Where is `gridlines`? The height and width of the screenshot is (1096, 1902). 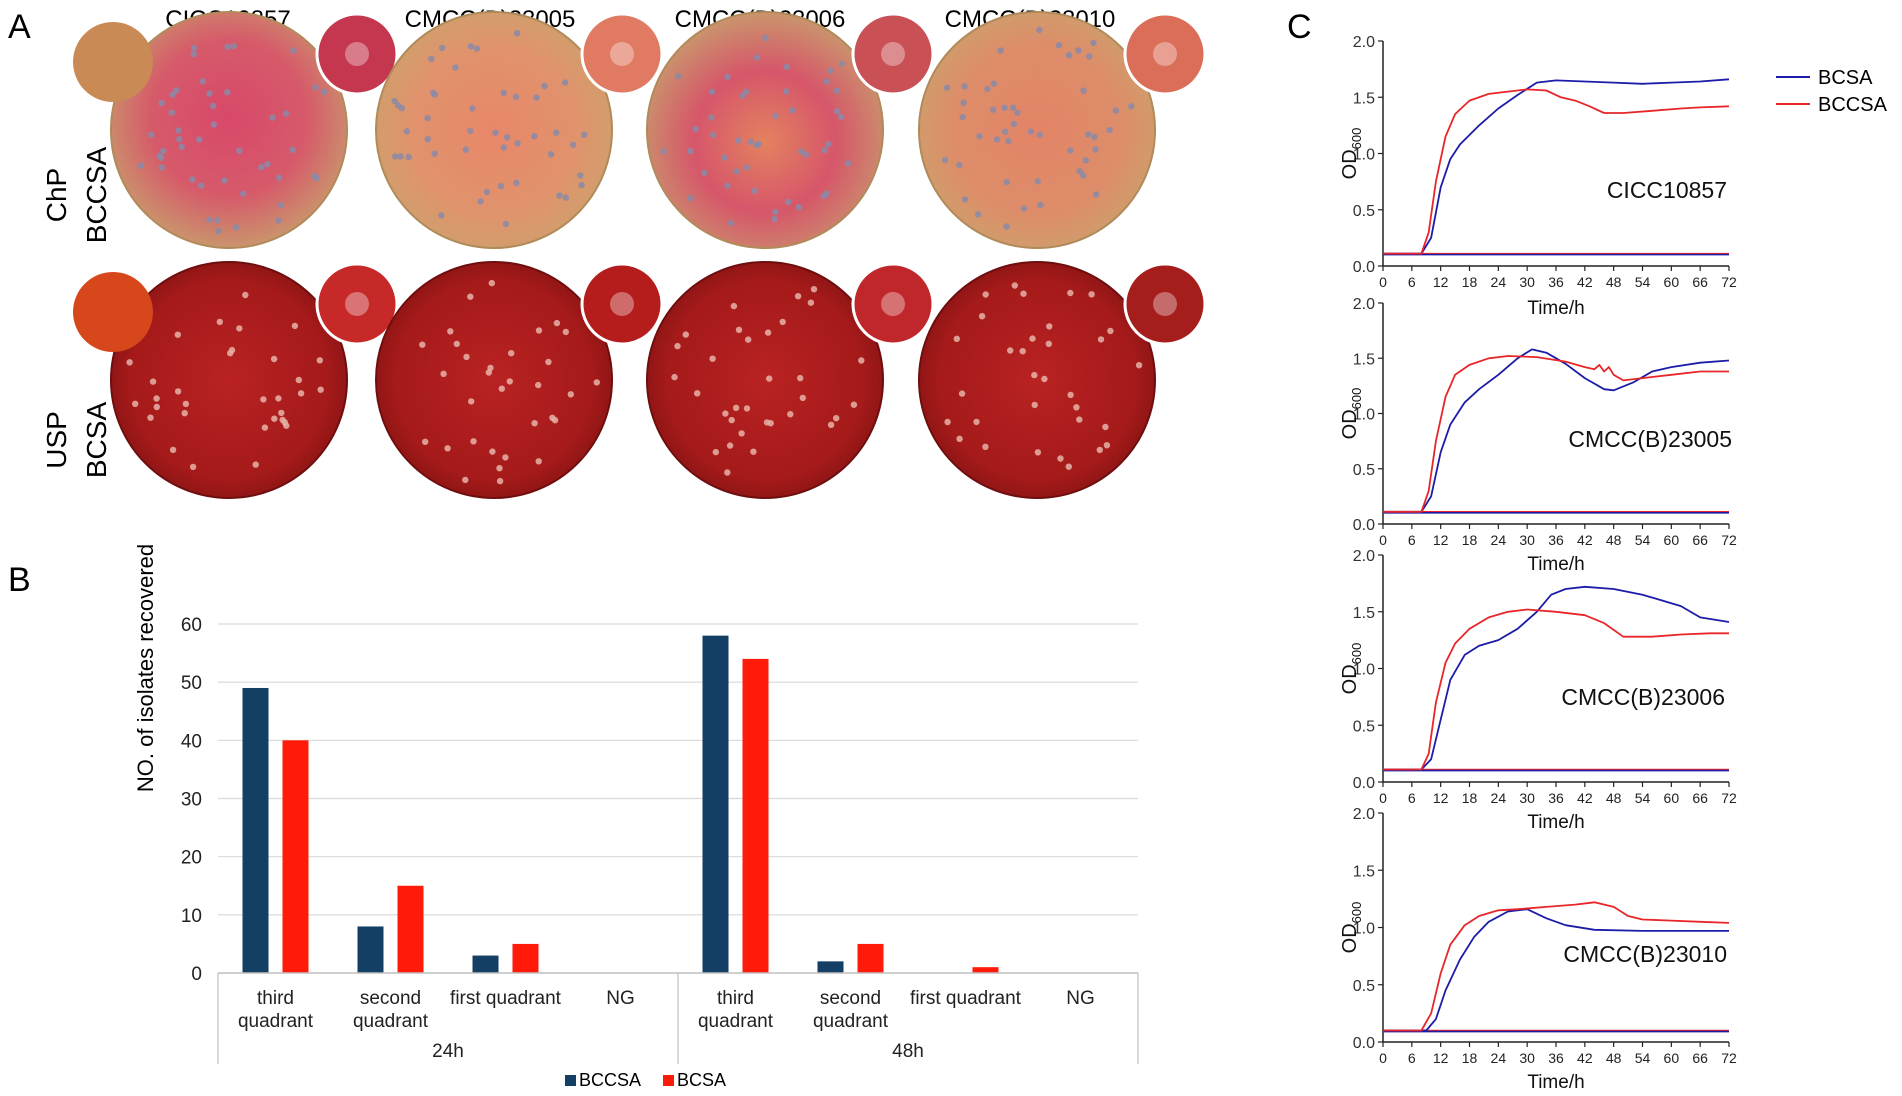 gridlines is located at coordinates (678, 769).